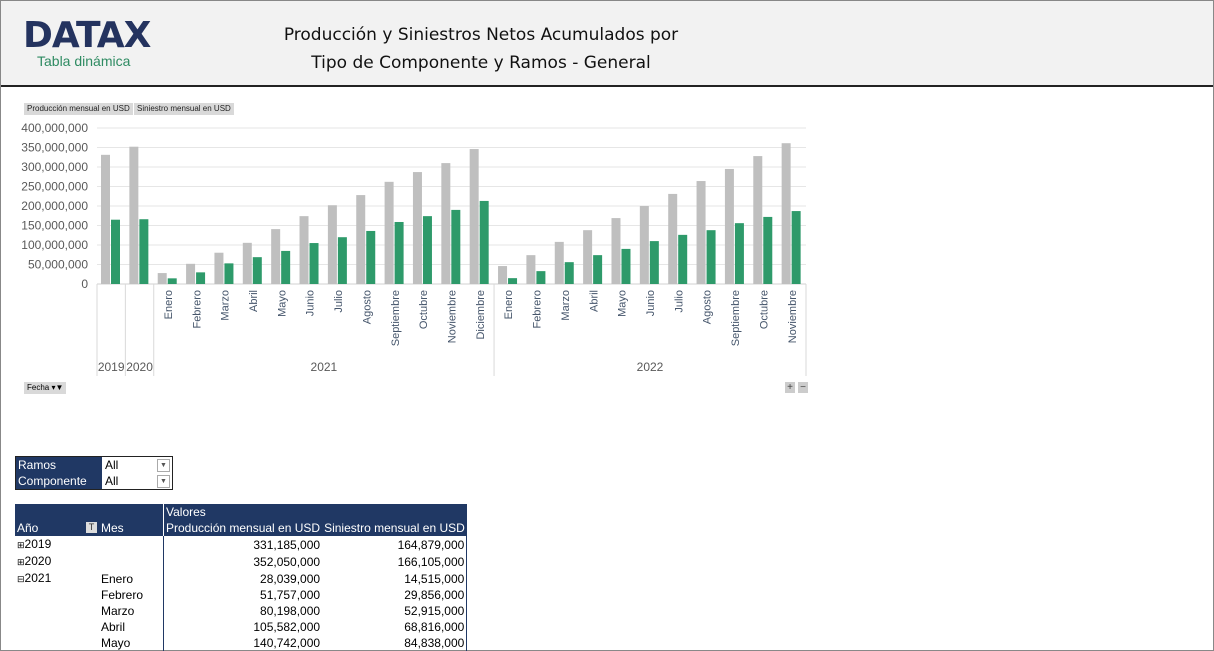 The width and height of the screenshot is (1214, 651). What do you see at coordinates (94, 465) in the screenshot?
I see `filter-ramos: Ramos All ▼` at bounding box center [94, 465].